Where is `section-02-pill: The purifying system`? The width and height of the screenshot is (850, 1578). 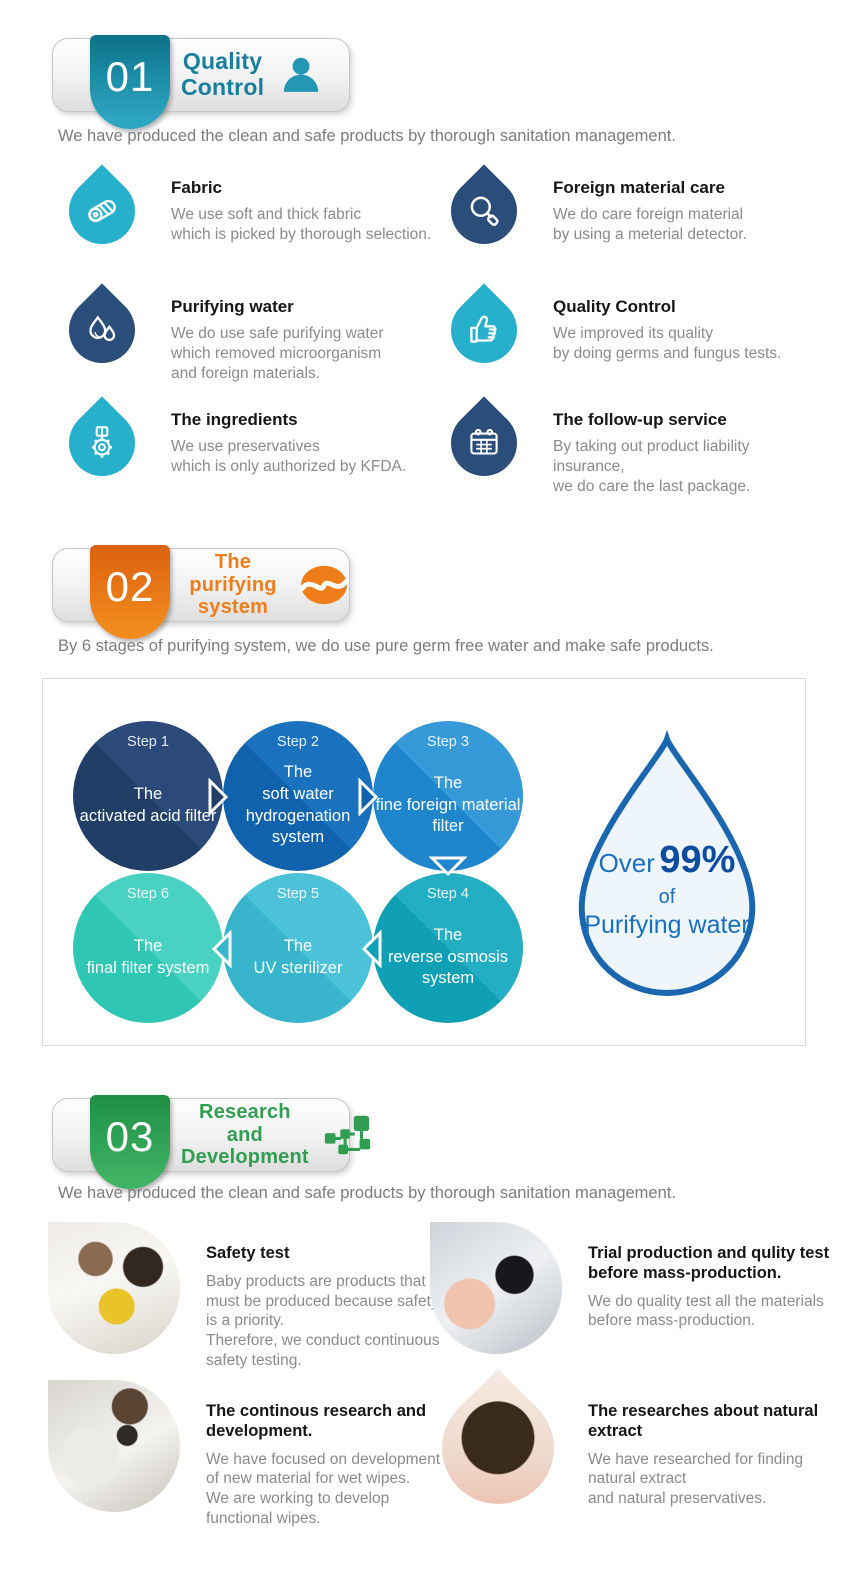
section-02-pill: The purifying system is located at coordinates (201, 585).